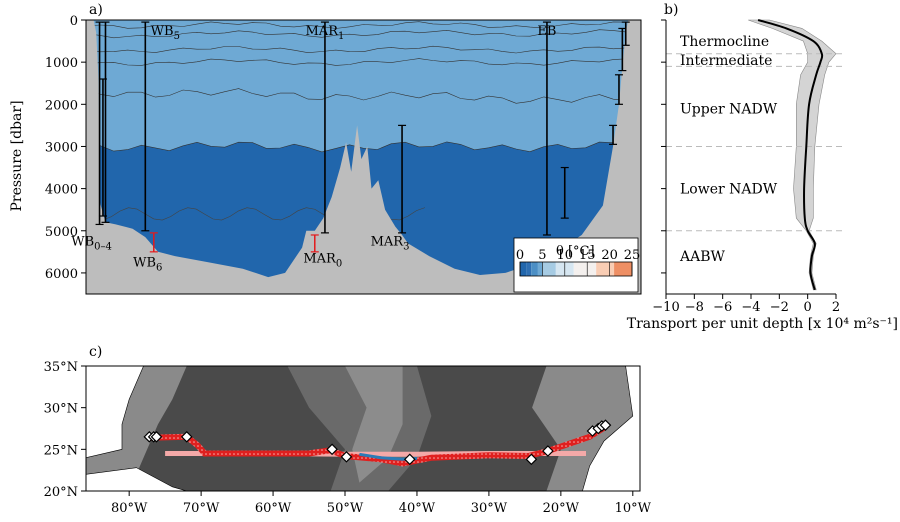 The image size is (900, 522). Describe the element at coordinates (561, 508) in the screenshot. I see `c-xtick-label: 20°W` at that location.